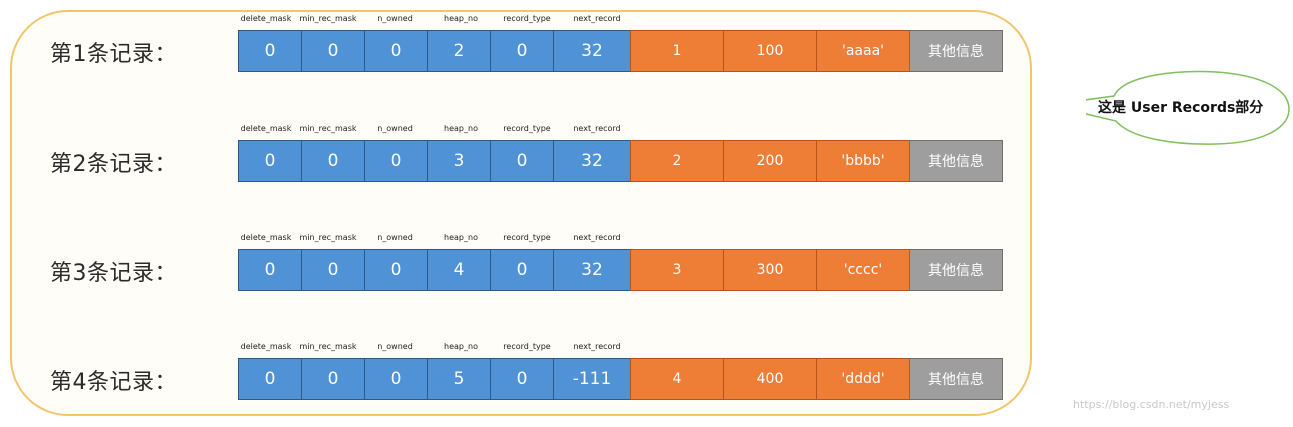 Image resolution: width=1293 pixels, height=427 pixels. I want to click on column-value-cell: 2, so click(677, 161).